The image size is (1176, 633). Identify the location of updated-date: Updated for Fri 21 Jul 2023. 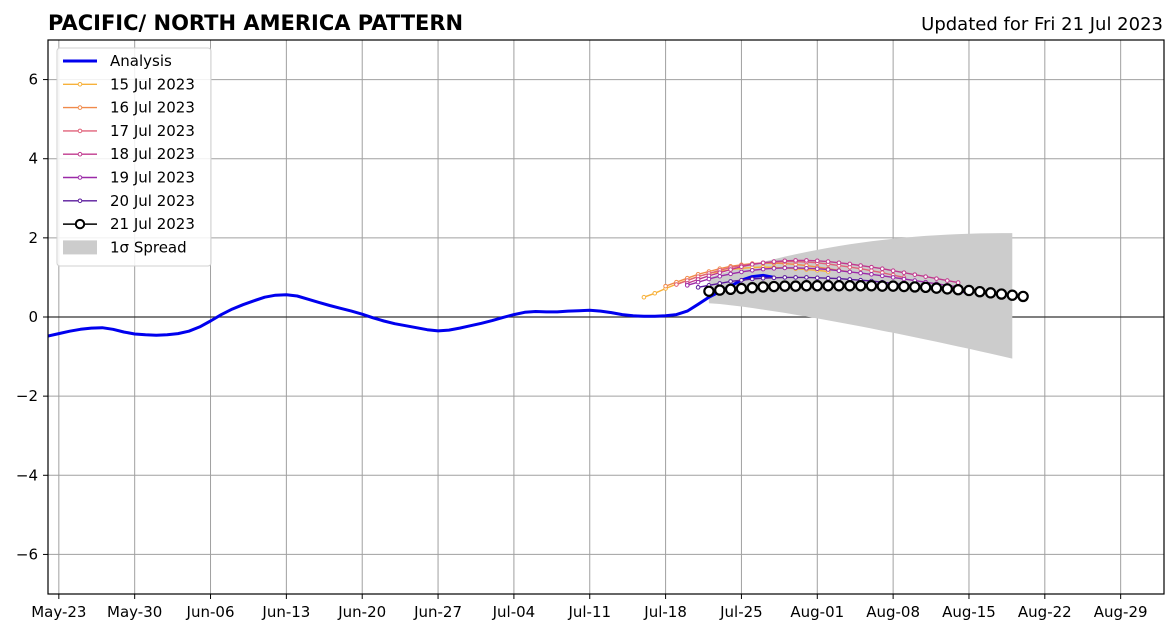
(1042, 24).